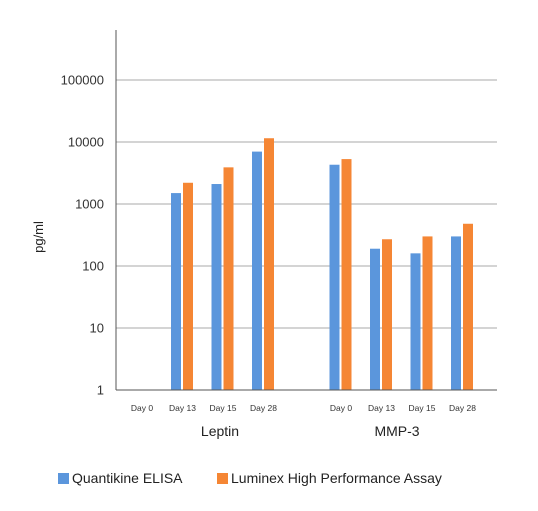  What do you see at coordinates (127, 478) in the screenshot?
I see `legend-label: Quantikine ELISA` at bounding box center [127, 478].